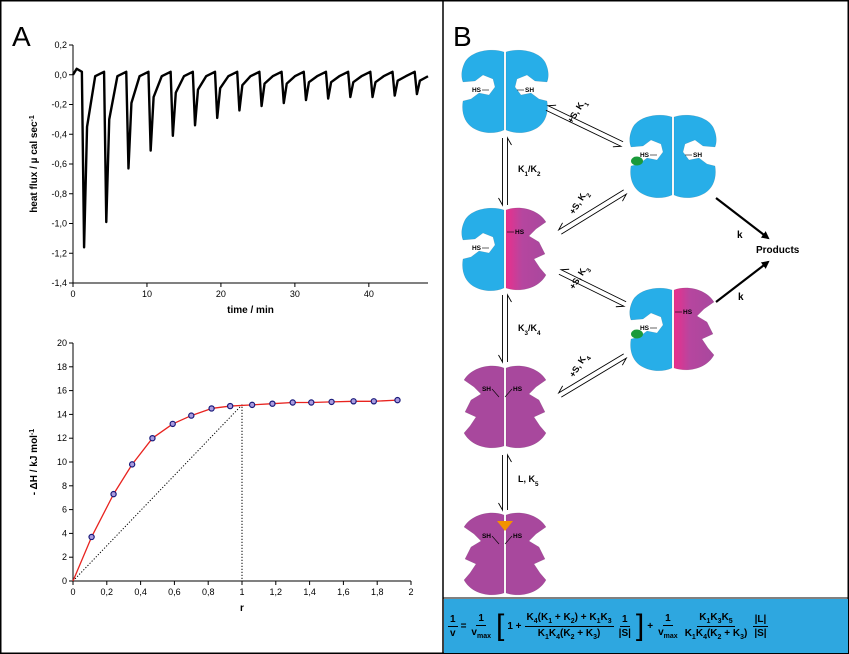  Describe the element at coordinates (565, 633) in the screenshot. I see `text-part: (K` at that location.